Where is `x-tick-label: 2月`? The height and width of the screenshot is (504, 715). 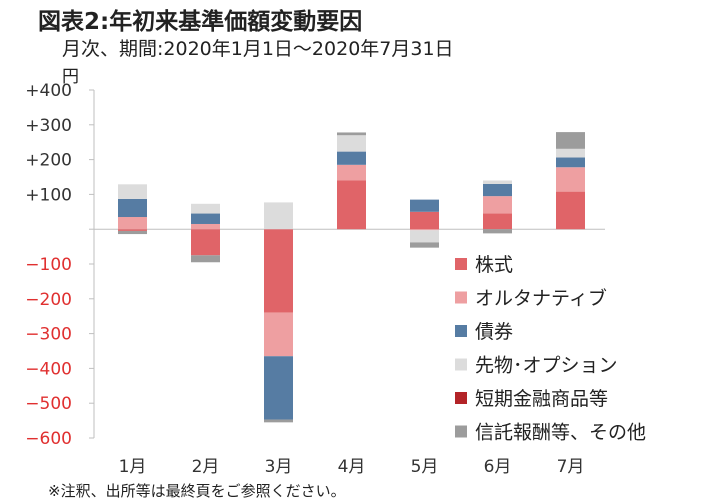 x-tick-label: 2月 is located at coordinates (206, 467).